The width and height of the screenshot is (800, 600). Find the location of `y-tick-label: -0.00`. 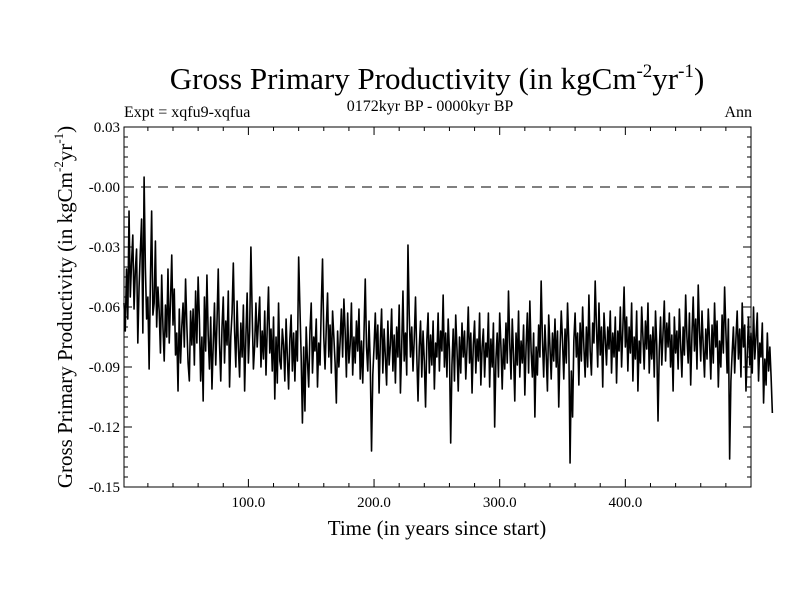

y-tick-label: -0.00 is located at coordinates (104, 188).